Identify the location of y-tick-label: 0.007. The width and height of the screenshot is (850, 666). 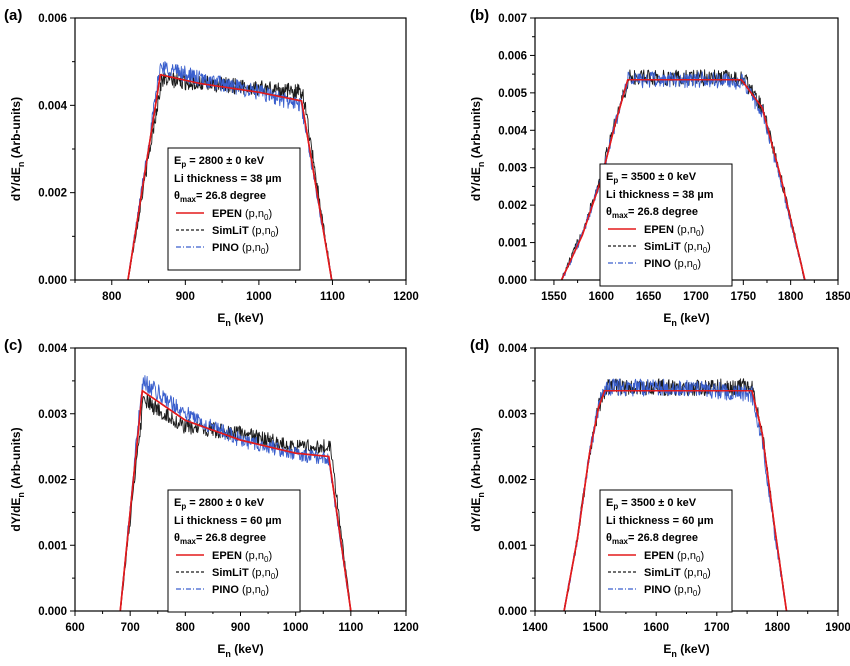
(512, 19).